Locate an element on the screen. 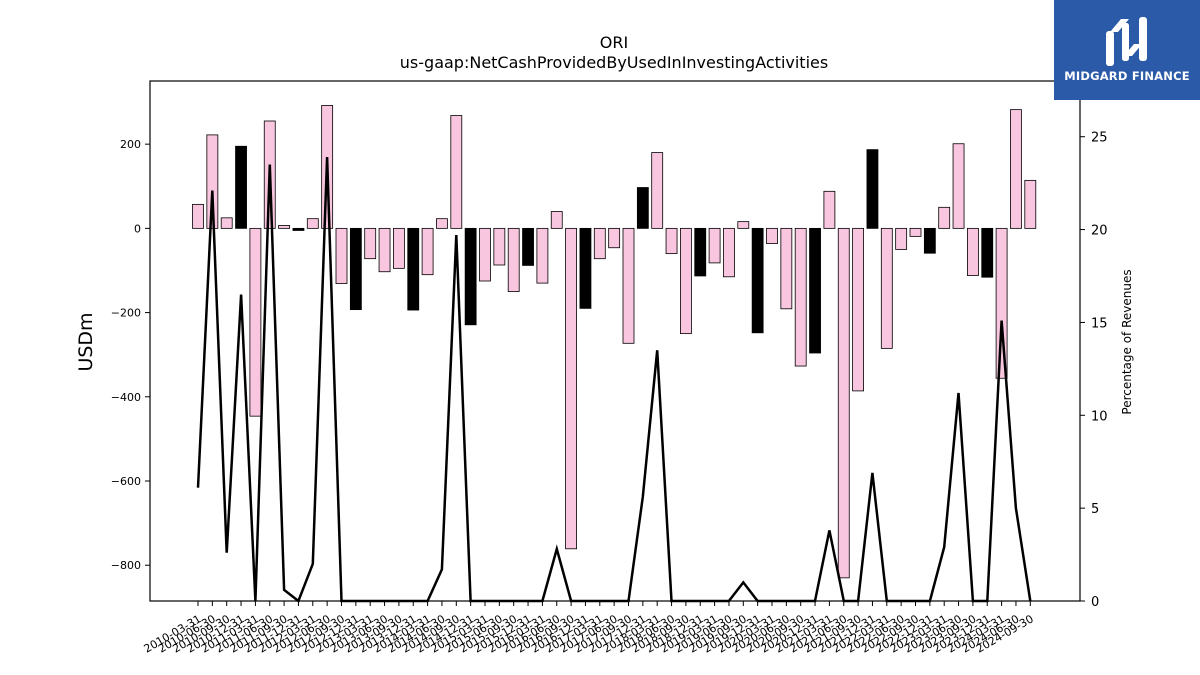 This screenshot has width=1200, height=675. y-tick-label: −200 is located at coordinates (126, 313).